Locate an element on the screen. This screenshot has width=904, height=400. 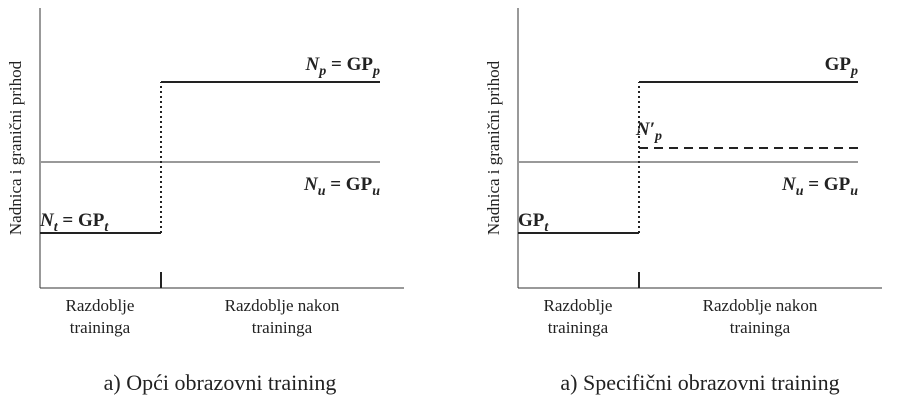
caption: a) Opći obrazovni training is located at coordinates (220, 382).